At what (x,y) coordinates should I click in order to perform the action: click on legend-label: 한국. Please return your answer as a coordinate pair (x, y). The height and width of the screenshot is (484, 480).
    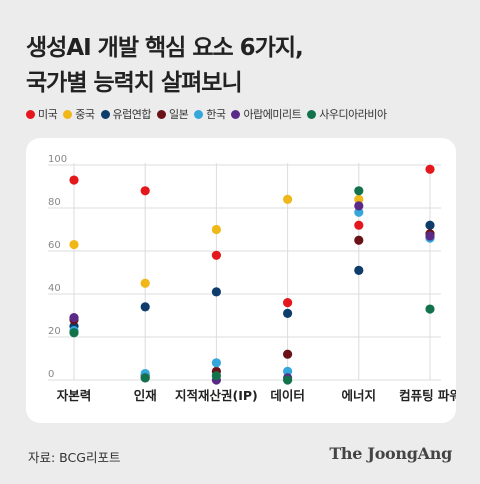
    Looking at the image, I should click on (216, 114).